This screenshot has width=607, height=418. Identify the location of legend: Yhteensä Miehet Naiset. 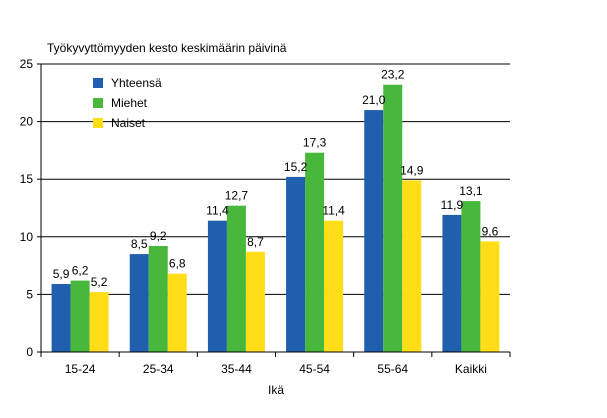
(127, 103).